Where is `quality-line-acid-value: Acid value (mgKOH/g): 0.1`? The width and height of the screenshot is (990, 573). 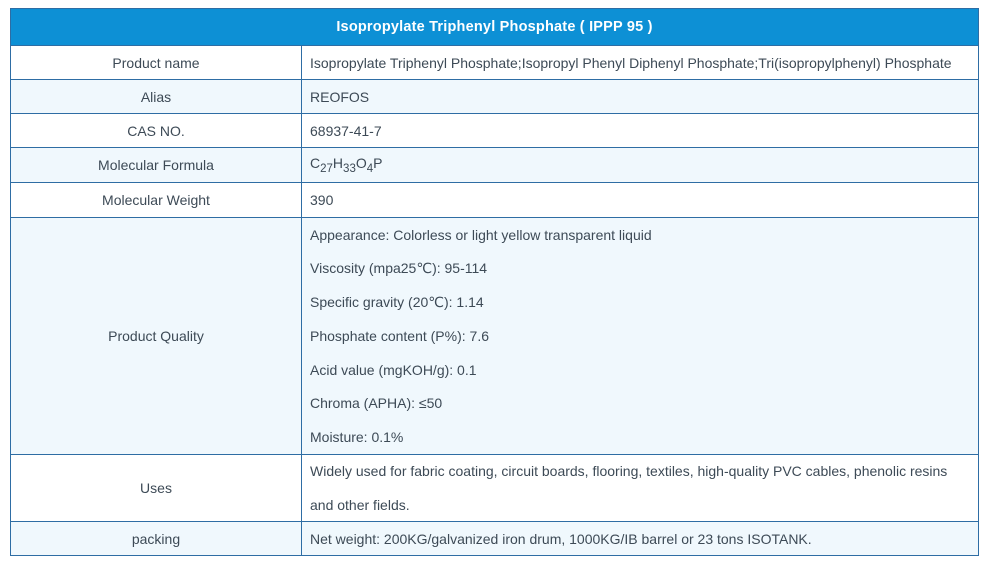 quality-line-acid-value: Acid value (mgKOH/g): 0.1 is located at coordinates (393, 369).